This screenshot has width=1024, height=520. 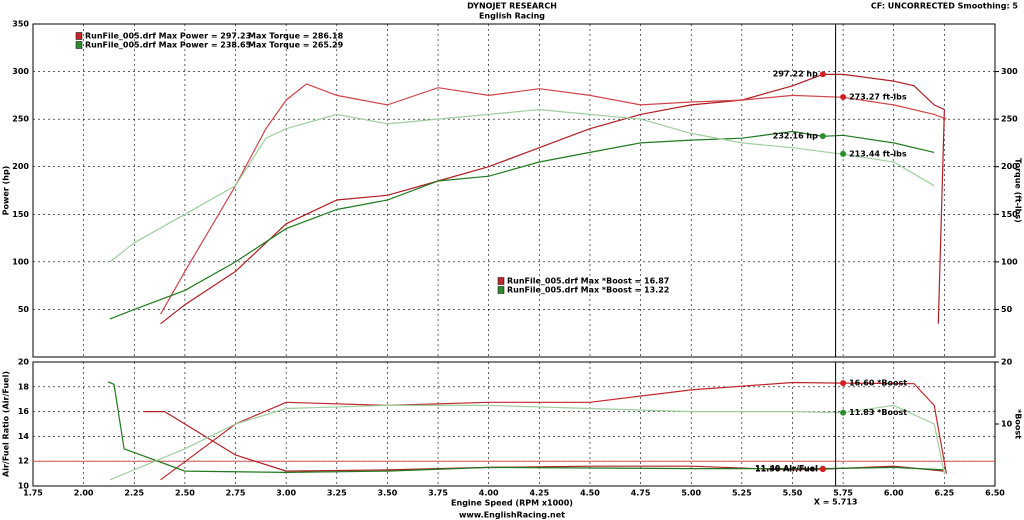 What do you see at coordinates (20, 214) in the screenshot?
I see `y-tick-label: 150` at bounding box center [20, 214].